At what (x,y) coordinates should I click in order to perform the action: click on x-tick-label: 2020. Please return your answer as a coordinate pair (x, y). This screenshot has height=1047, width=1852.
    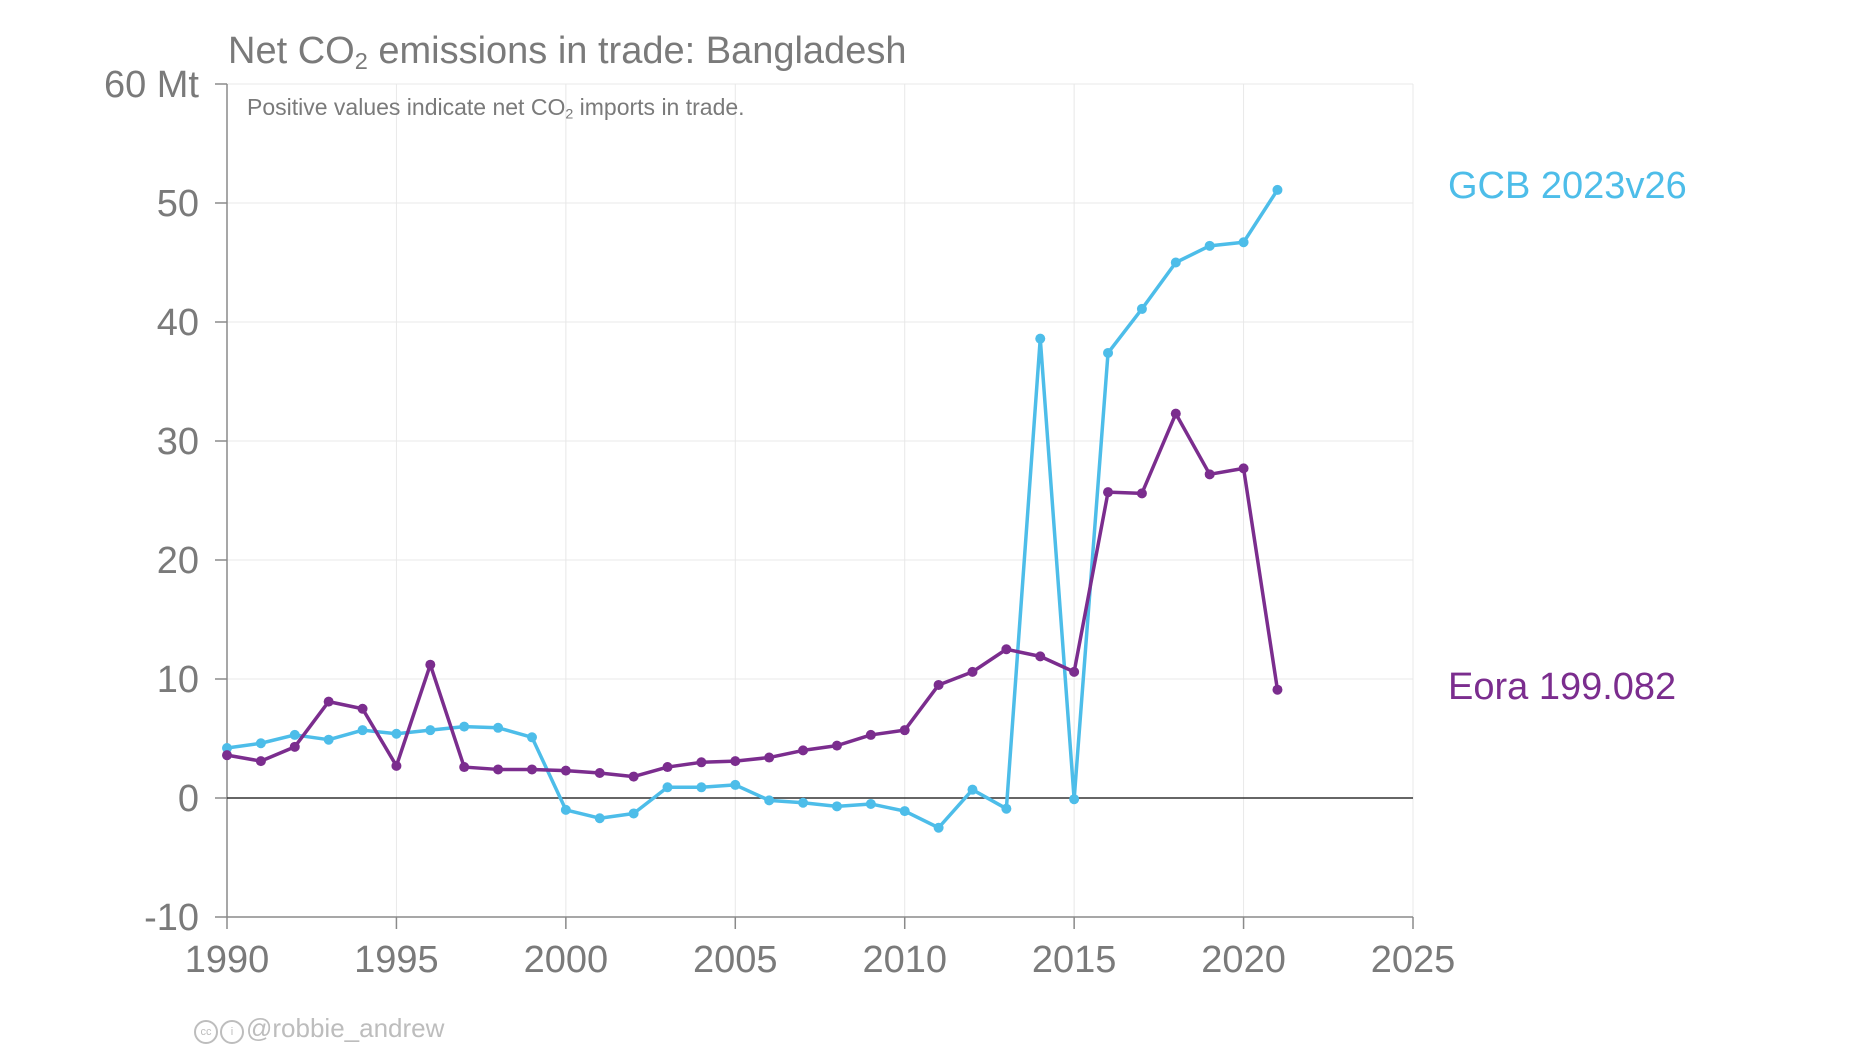
    Looking at the image, I should click on (1243, 960).